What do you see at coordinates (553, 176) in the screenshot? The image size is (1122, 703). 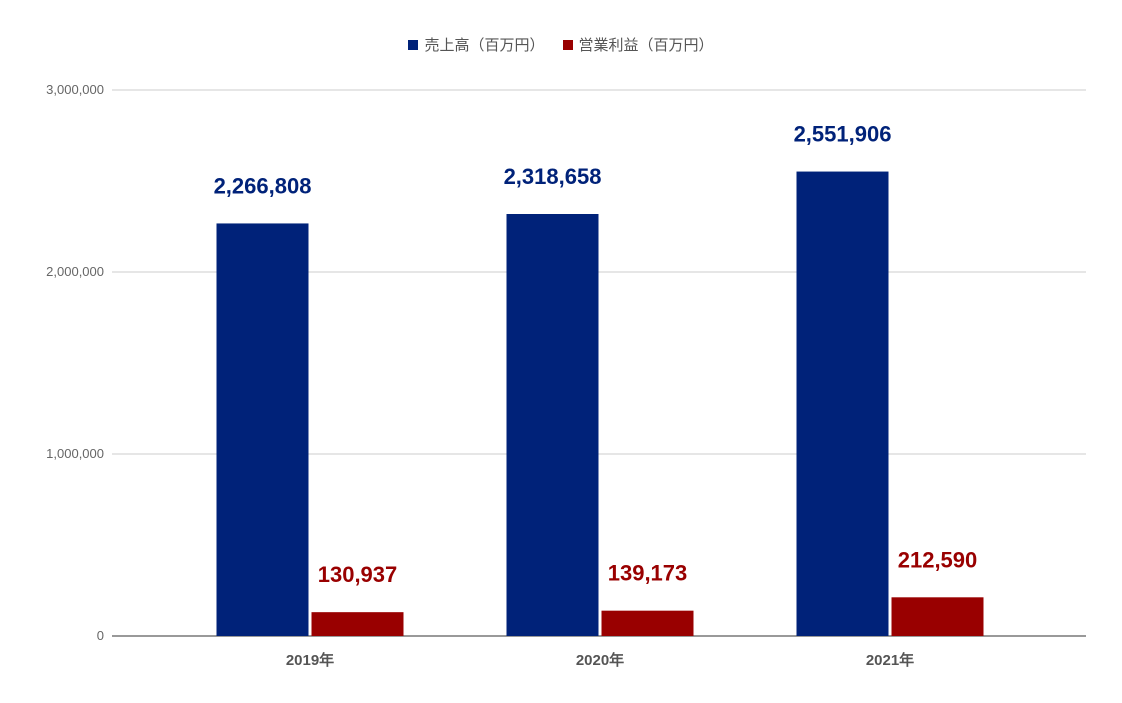 I see `data-label-sales: 2,318,658` at bounding box center [553, 176].